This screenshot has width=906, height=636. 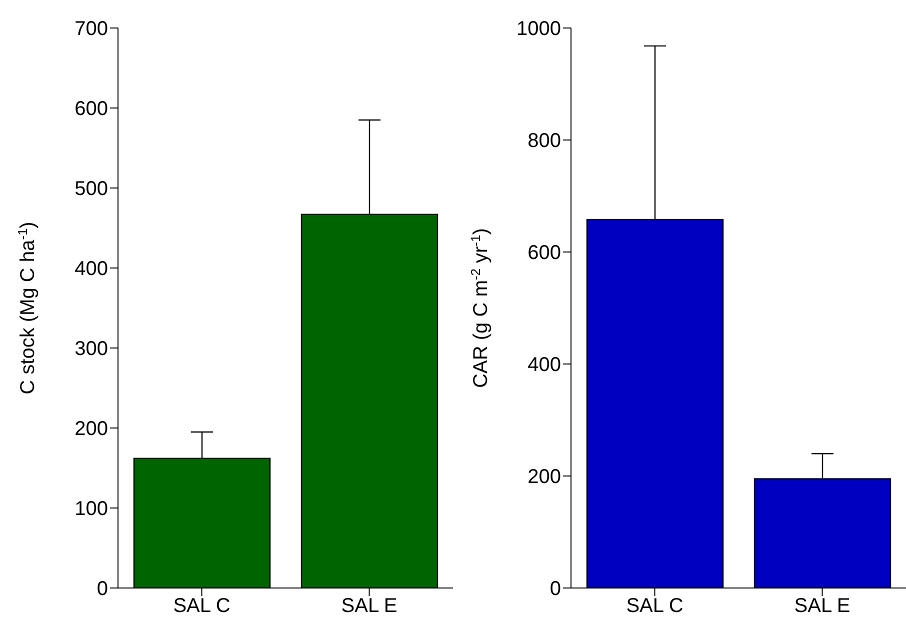 I want to click on y-tick-label: 500, so click(x=91, y=189).